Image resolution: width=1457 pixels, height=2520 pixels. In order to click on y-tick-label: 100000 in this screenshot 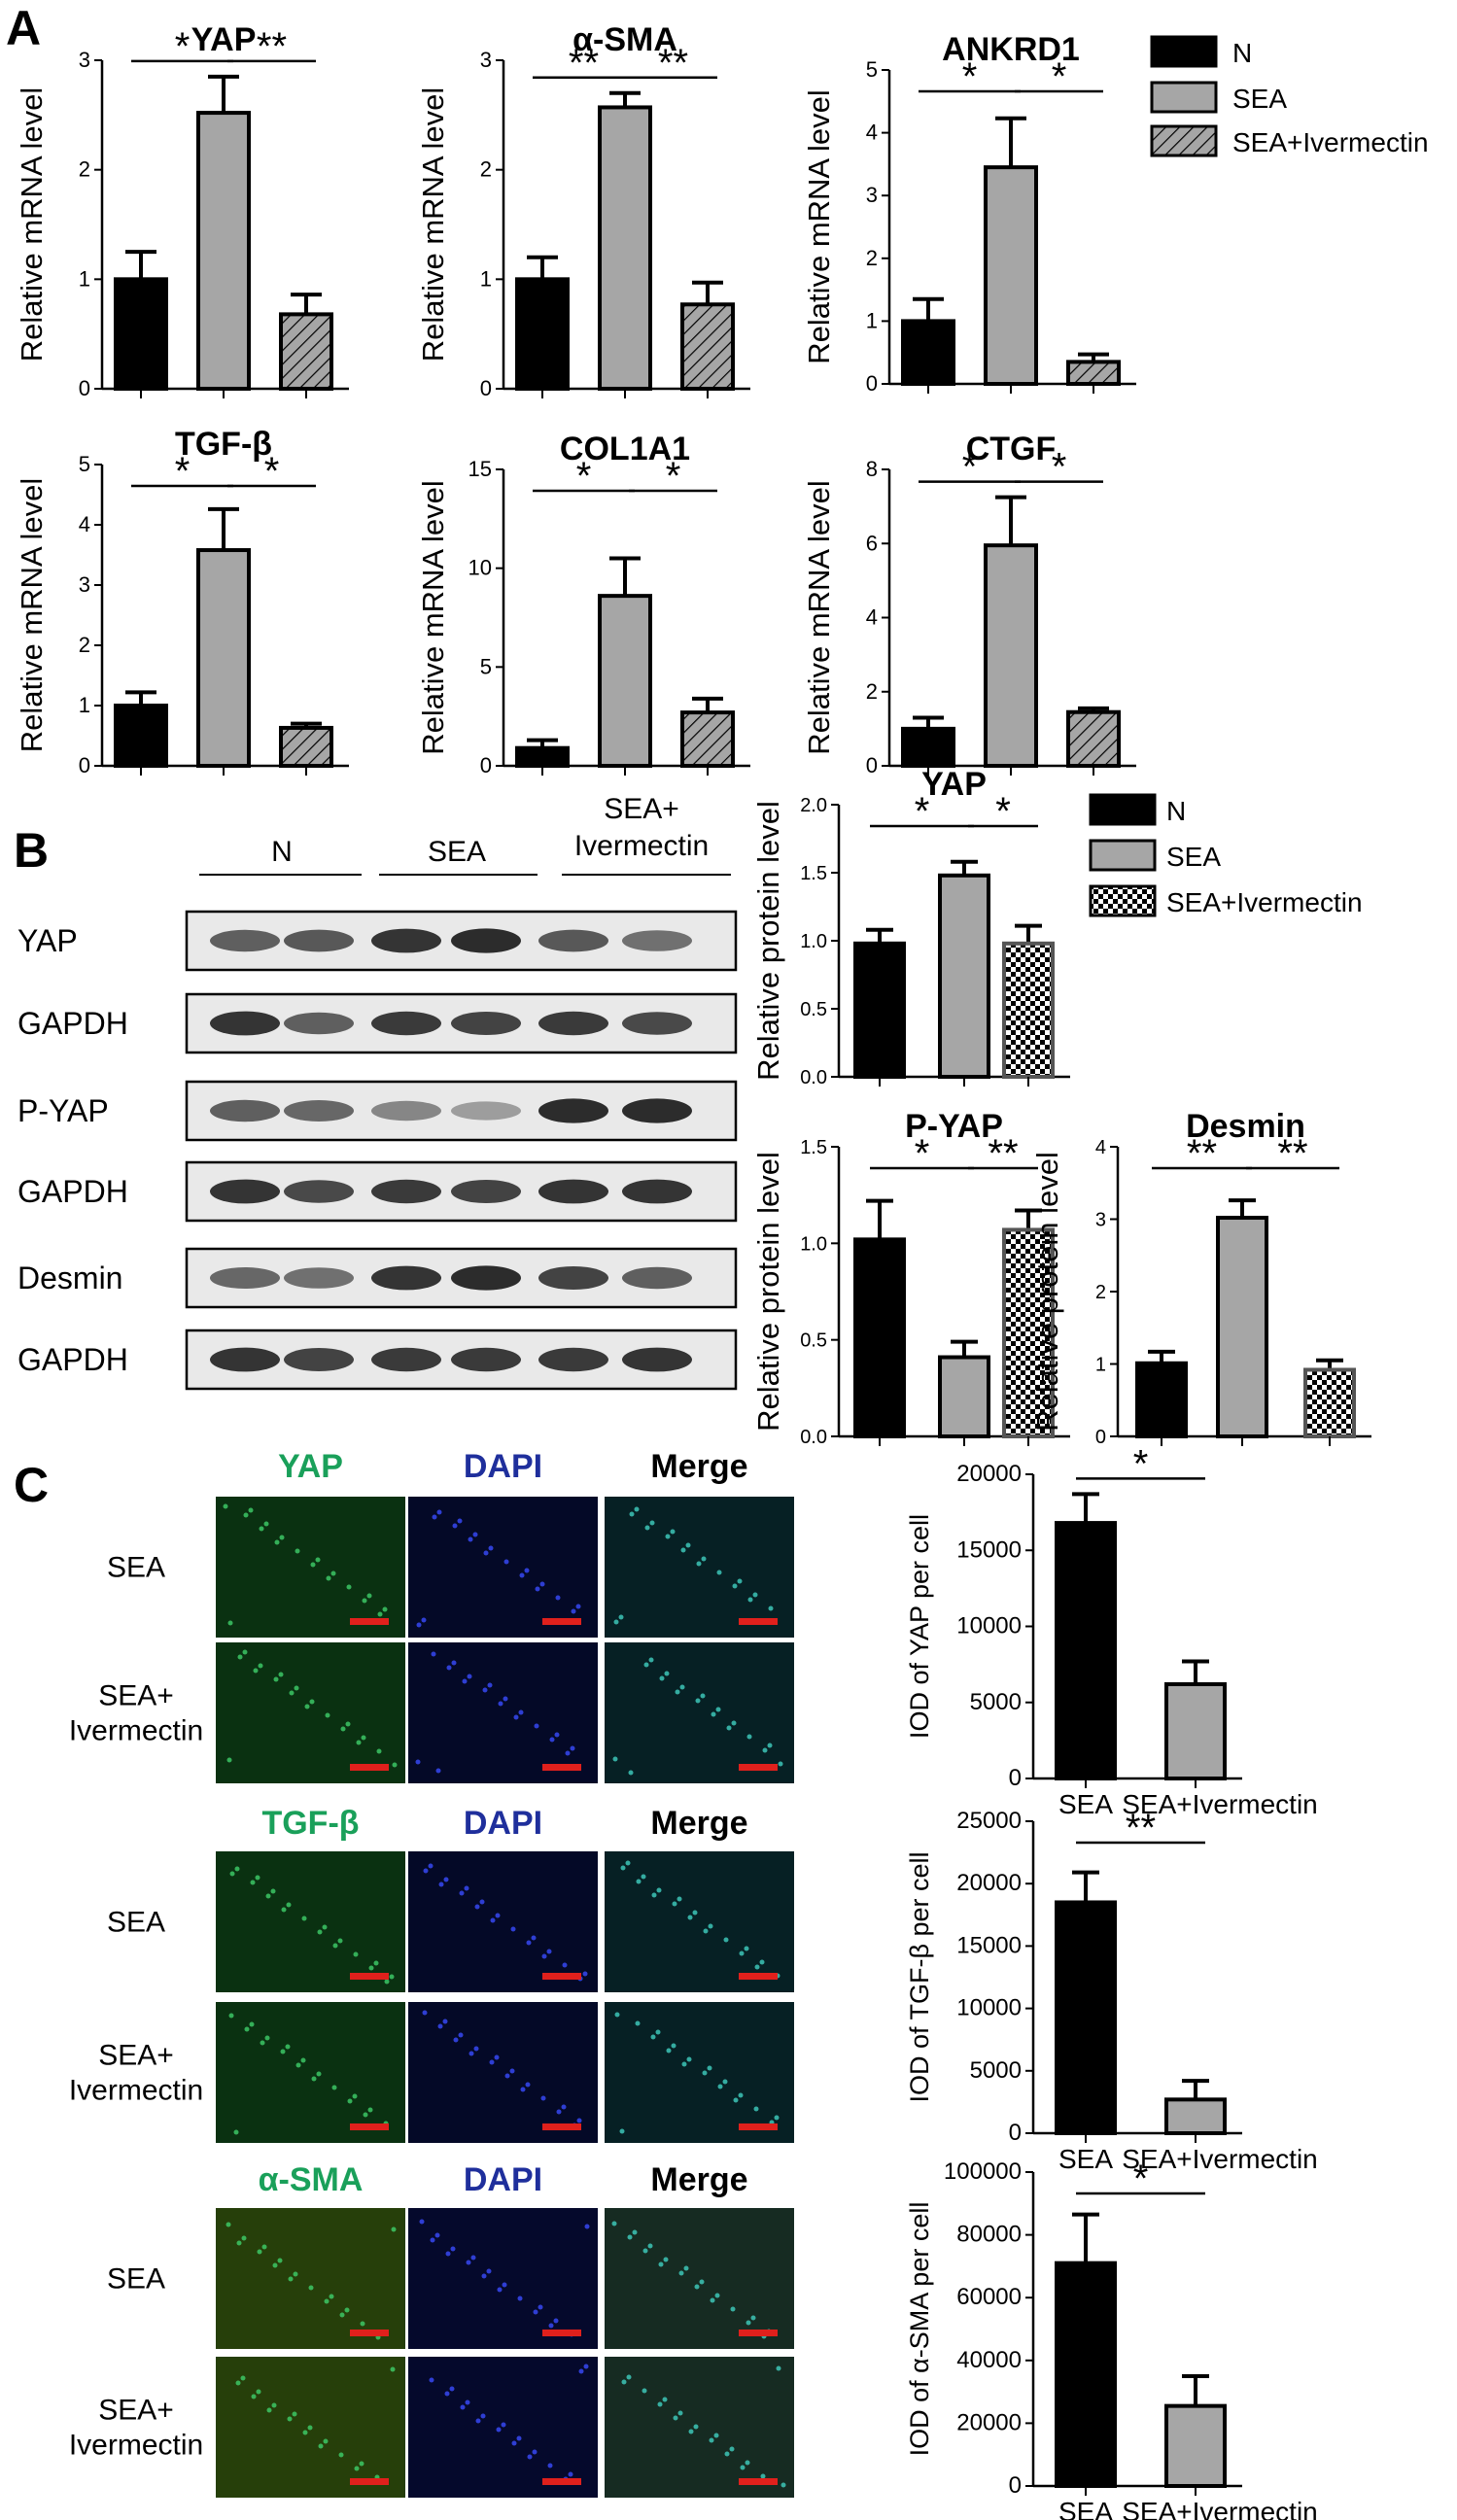, I will do `click(983, 2171)`.